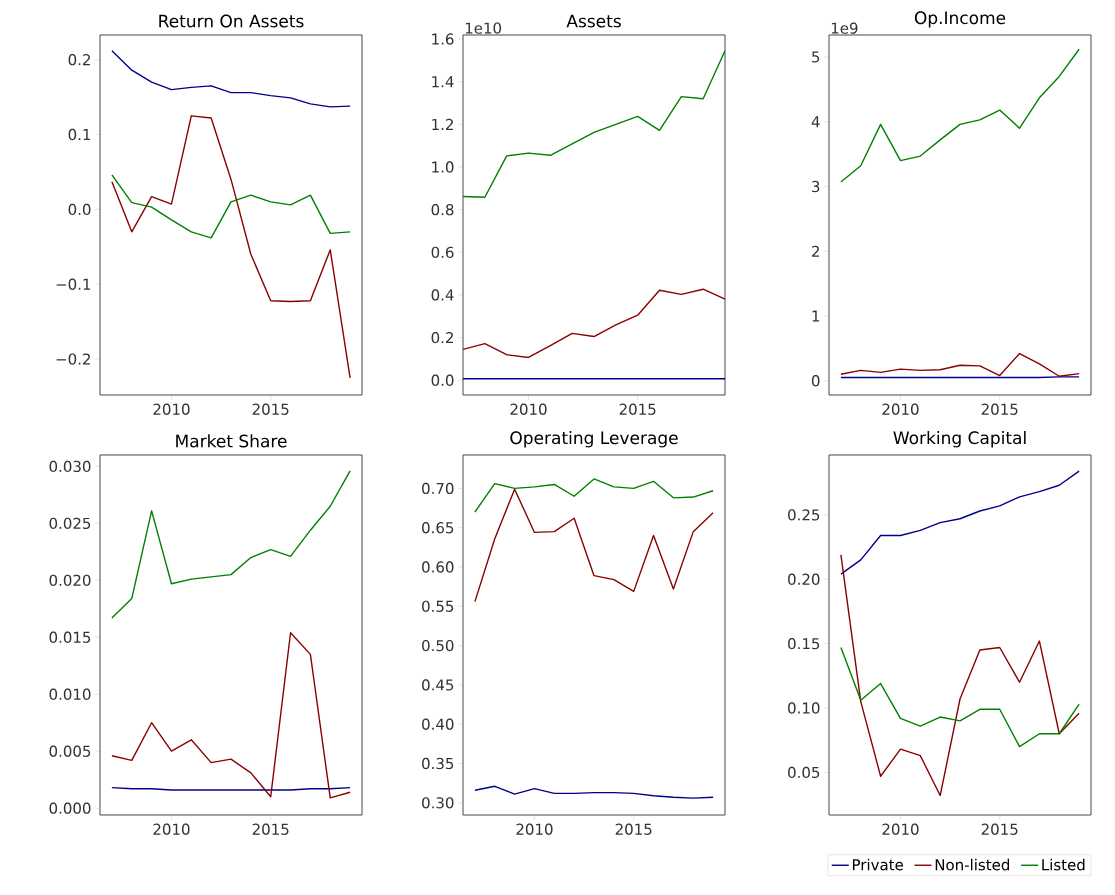 This screenshot has height=895, width=1115. Describe the element at coordinates (593, 21) in the screenshot. I see `chart-title: Assets` at that location.